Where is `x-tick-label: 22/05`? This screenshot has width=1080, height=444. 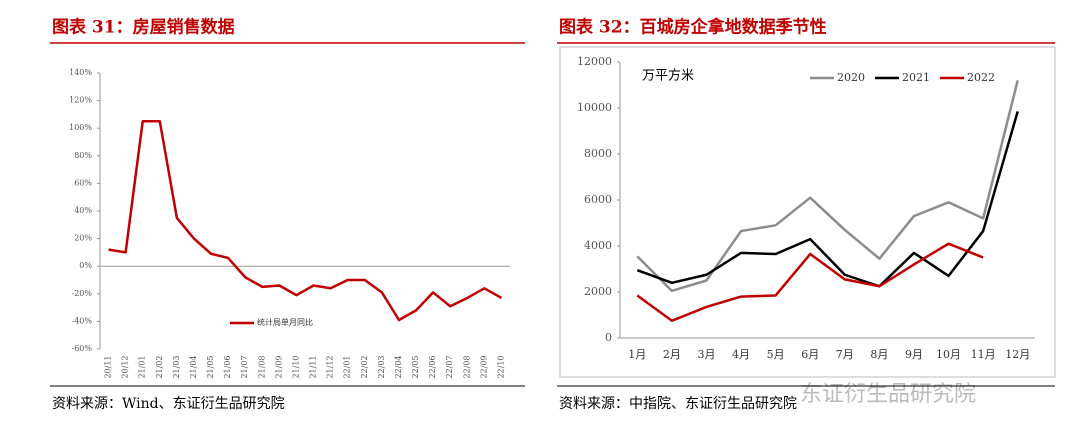 x-tick-label: 22/05 is located at coordinates (415, 366).